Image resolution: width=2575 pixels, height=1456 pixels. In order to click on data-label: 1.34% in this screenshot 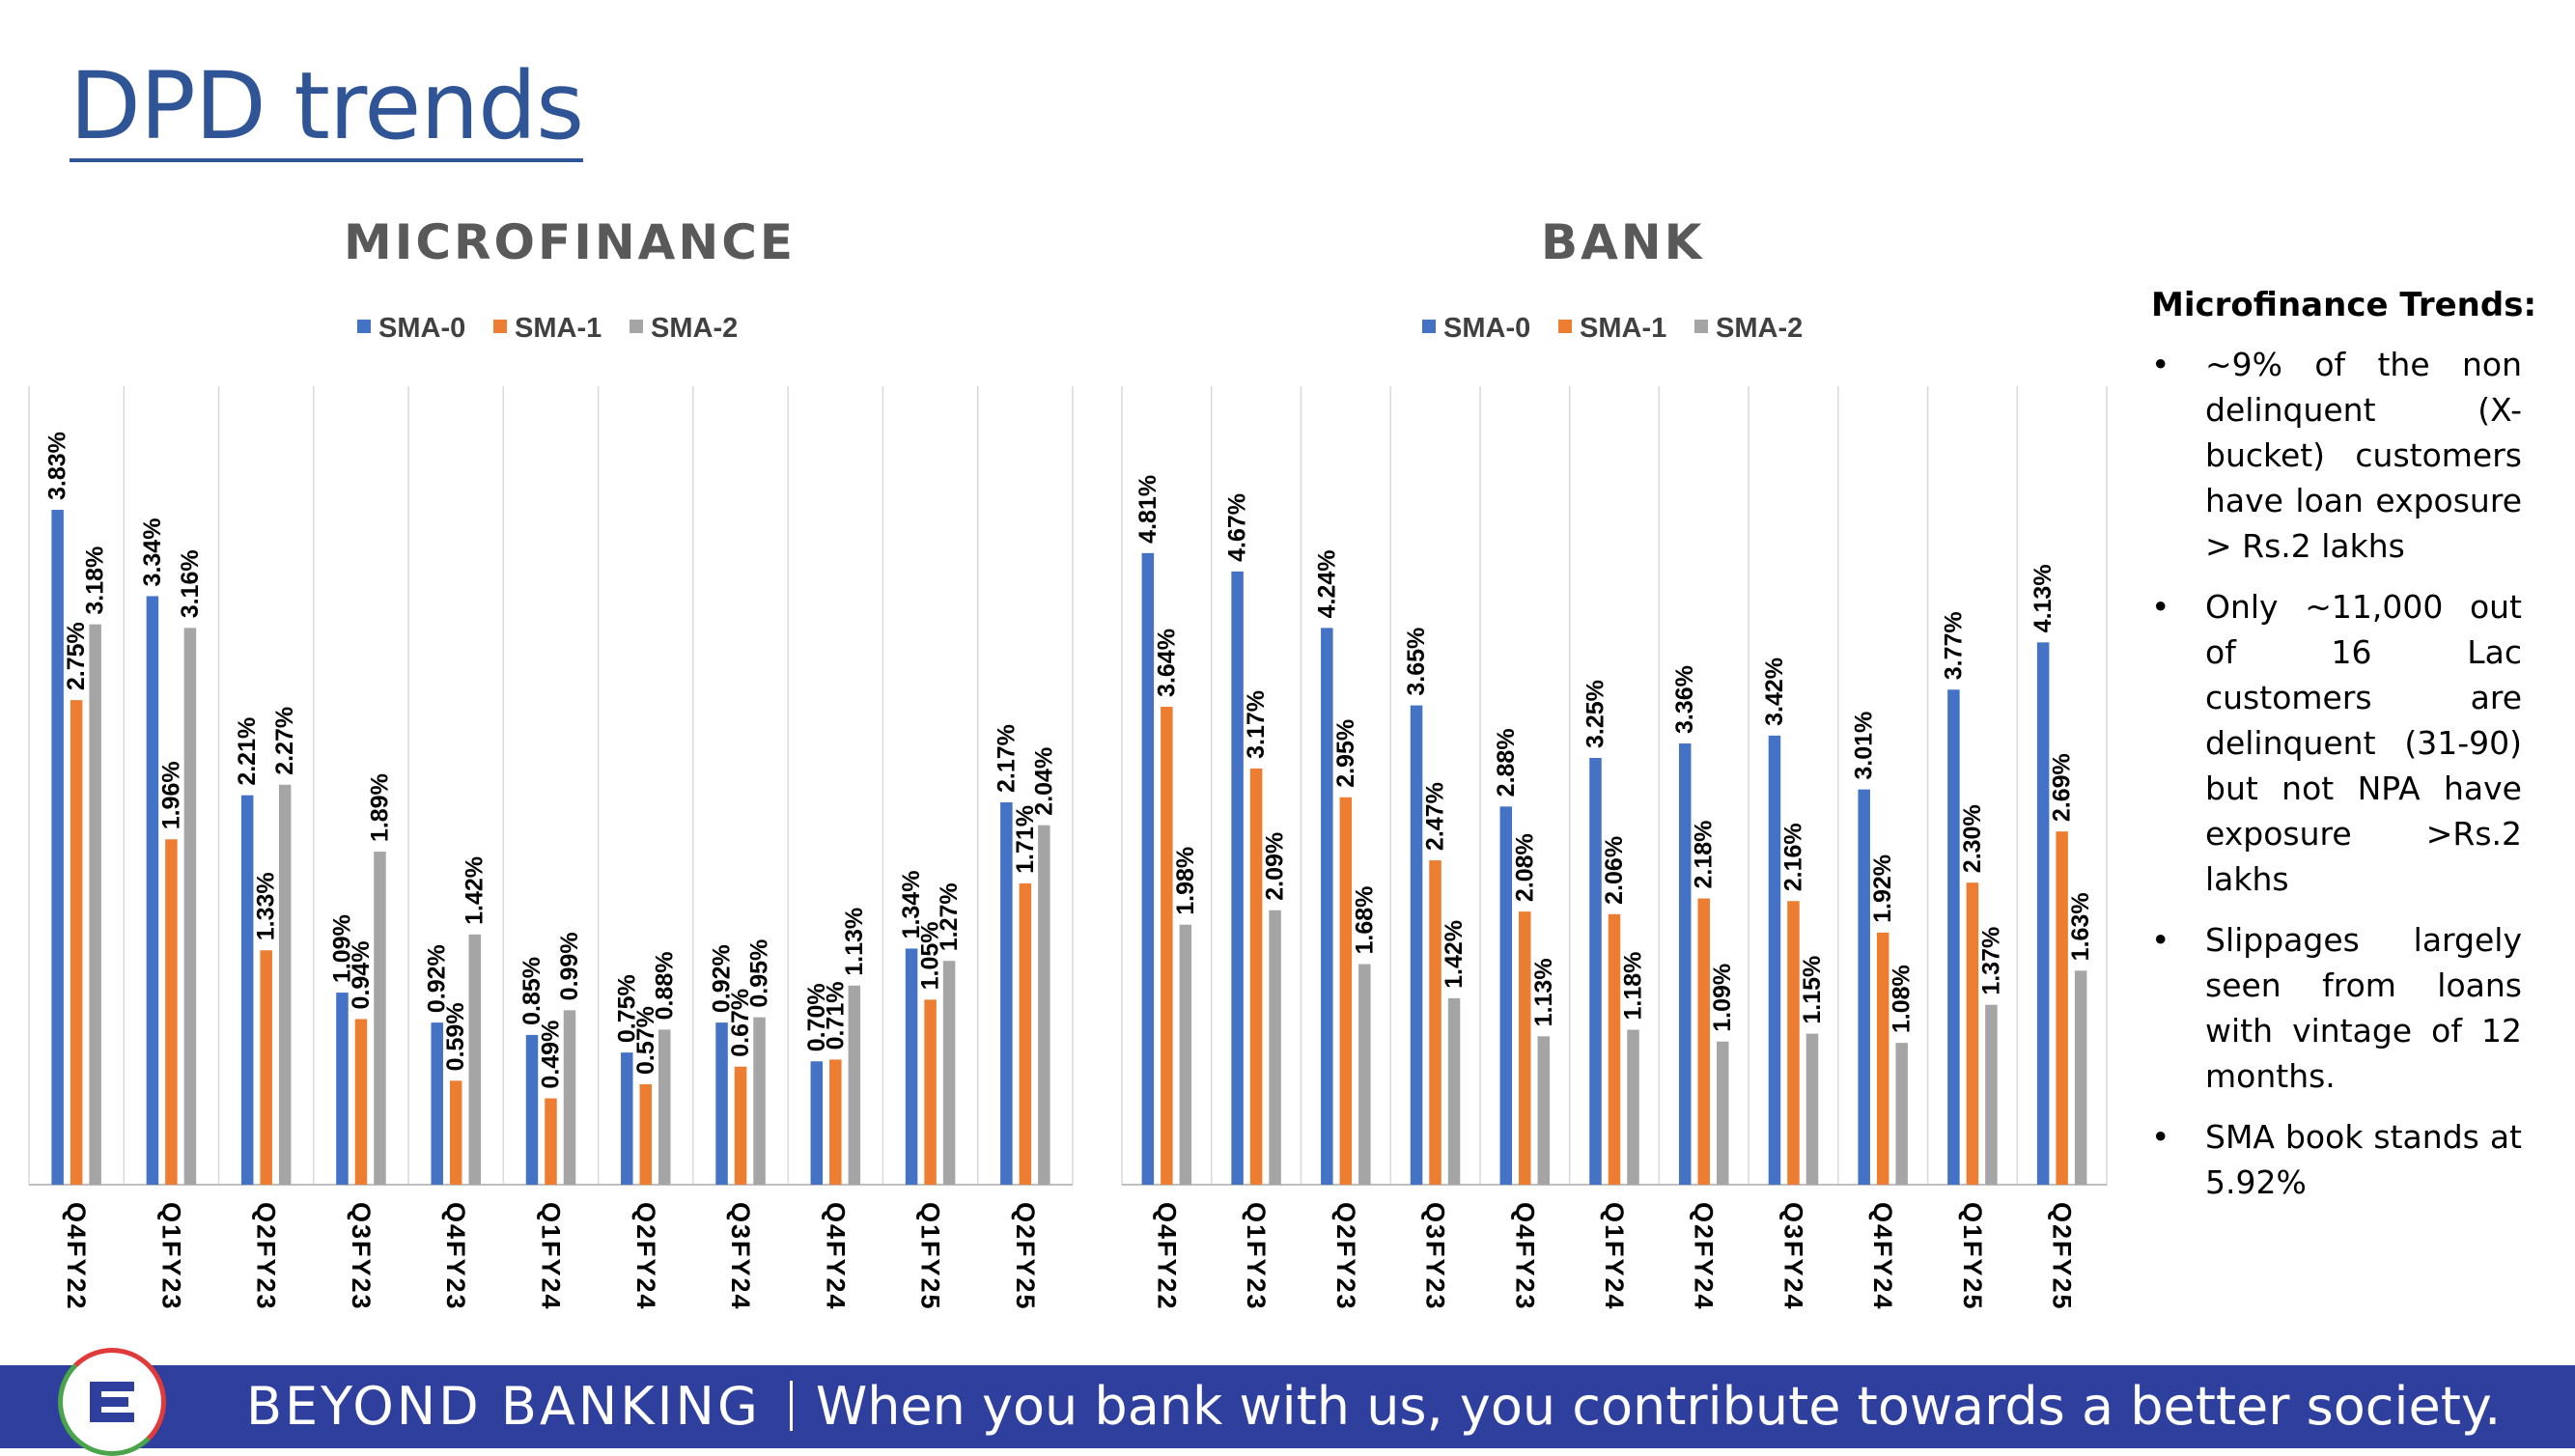, I will do `click(912, 905)`.